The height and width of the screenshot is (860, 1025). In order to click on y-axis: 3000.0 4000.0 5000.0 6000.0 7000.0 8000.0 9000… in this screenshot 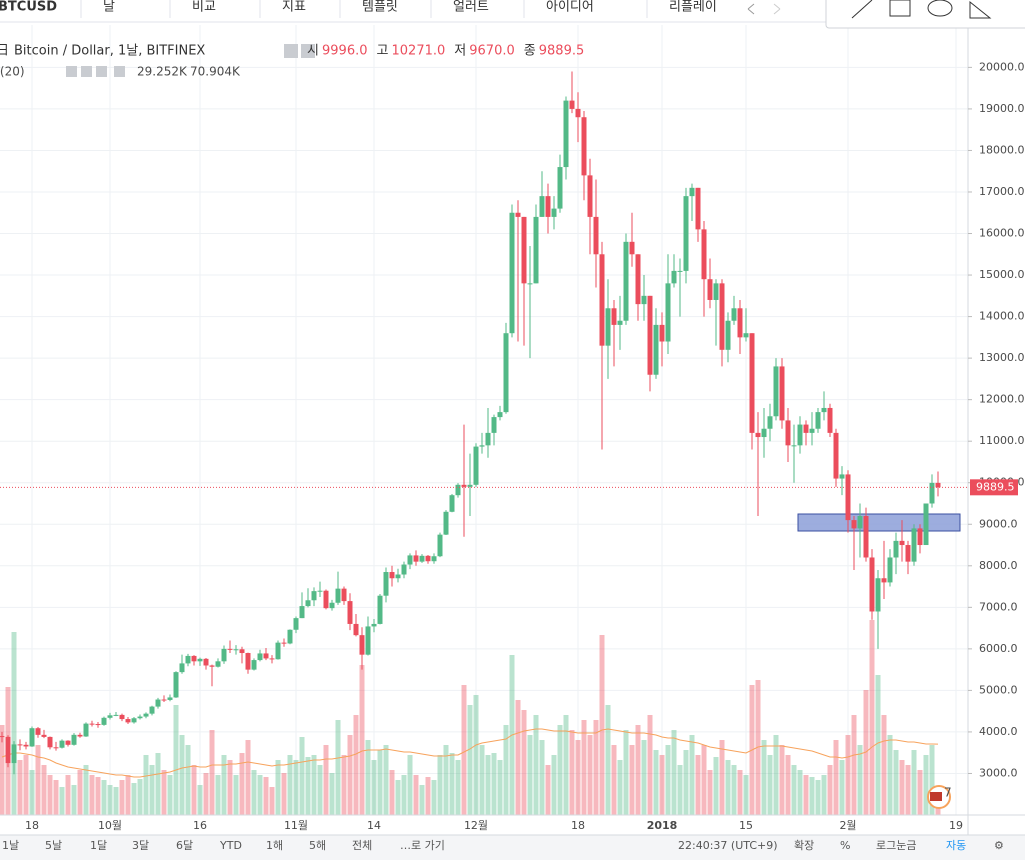, I will do `click(996, 419)`.